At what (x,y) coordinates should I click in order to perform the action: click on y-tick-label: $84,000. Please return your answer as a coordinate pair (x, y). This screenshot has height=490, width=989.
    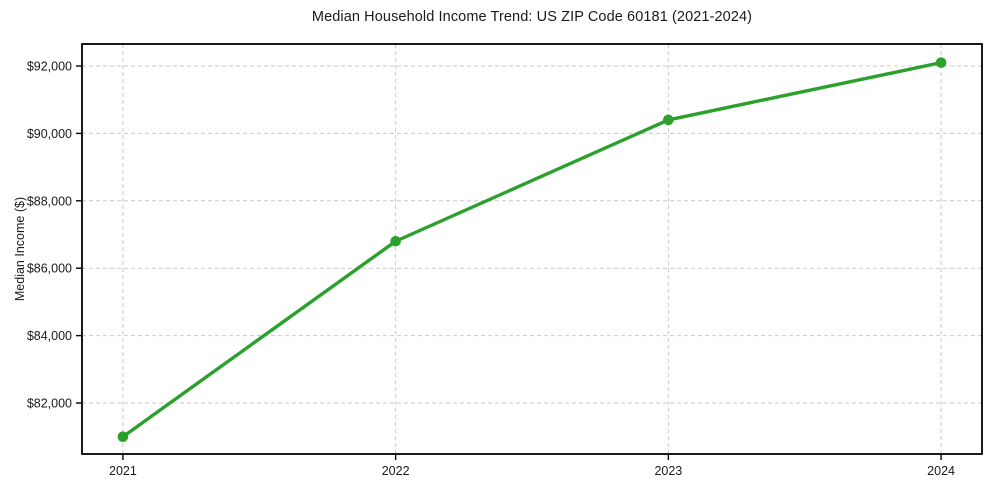
    Looking at the image, I should click on (49, 336).